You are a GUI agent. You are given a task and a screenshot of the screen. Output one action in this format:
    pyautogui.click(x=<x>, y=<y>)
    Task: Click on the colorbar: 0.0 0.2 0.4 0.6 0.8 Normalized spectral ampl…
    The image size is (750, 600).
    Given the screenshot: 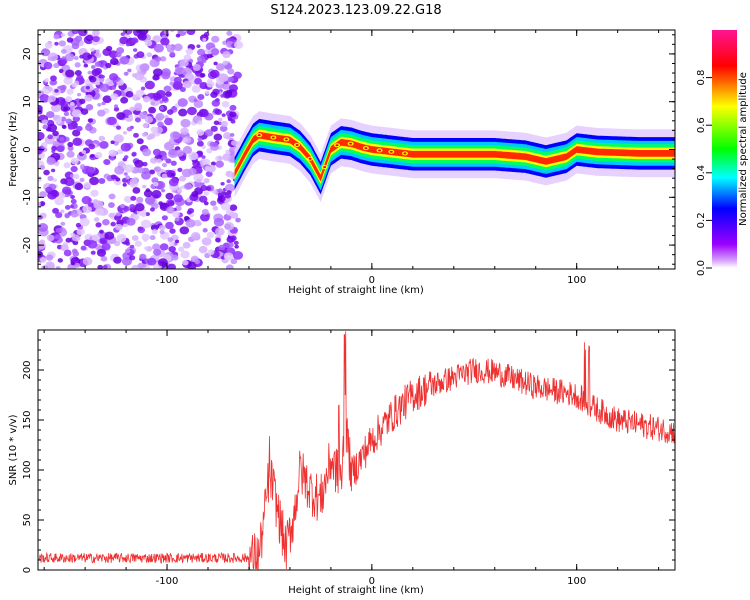 What is the action you would take?
    pyautogui.click(x=722, y=153)
    